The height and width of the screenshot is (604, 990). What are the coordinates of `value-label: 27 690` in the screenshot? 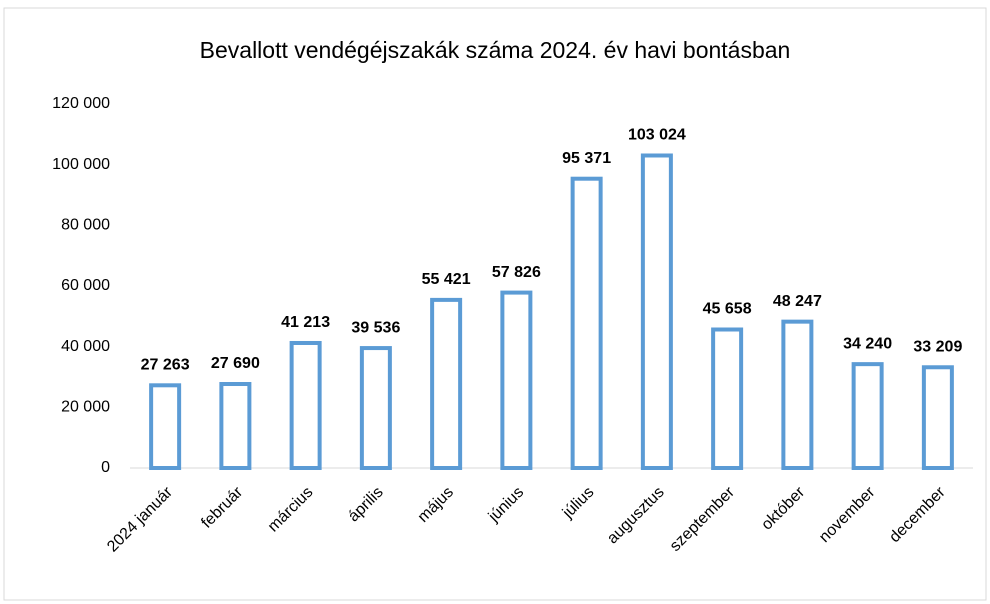 It's located at (235, 363).